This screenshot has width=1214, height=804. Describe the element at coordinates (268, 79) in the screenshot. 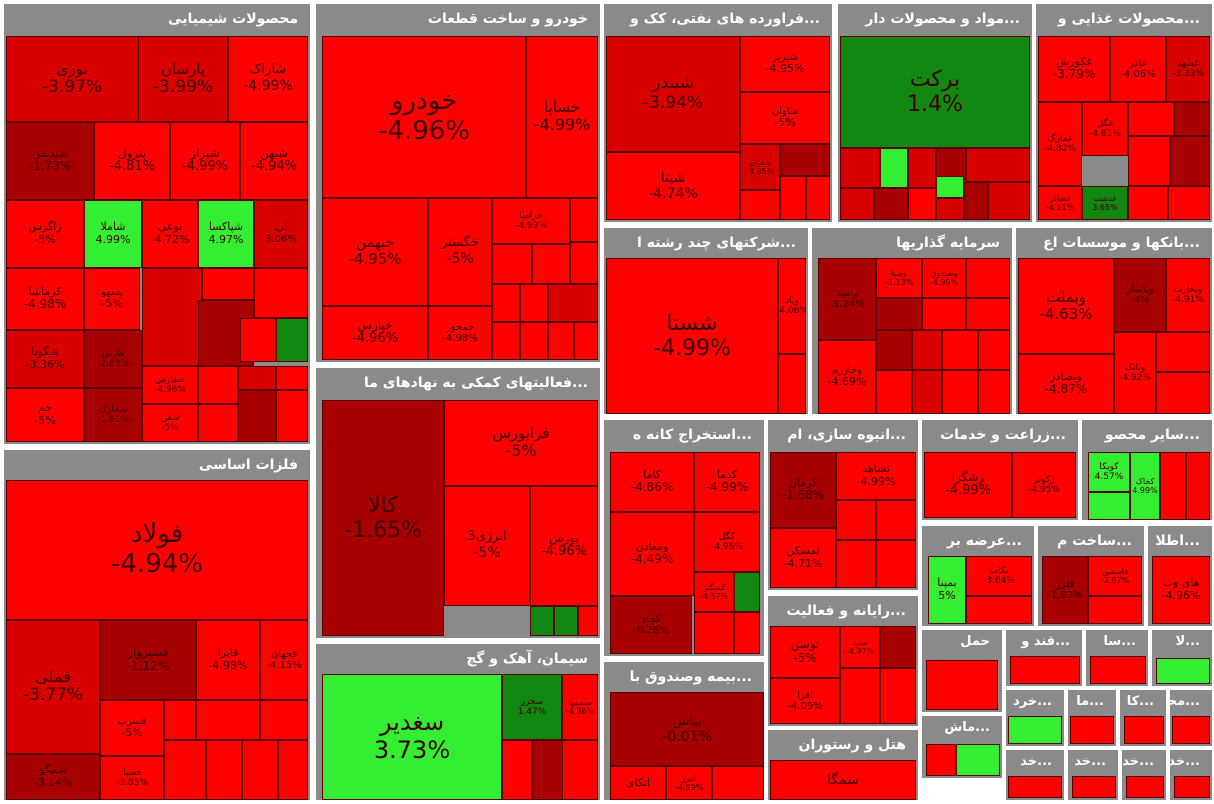

I see `stock-tile: شاراک -4.99%` at that location.